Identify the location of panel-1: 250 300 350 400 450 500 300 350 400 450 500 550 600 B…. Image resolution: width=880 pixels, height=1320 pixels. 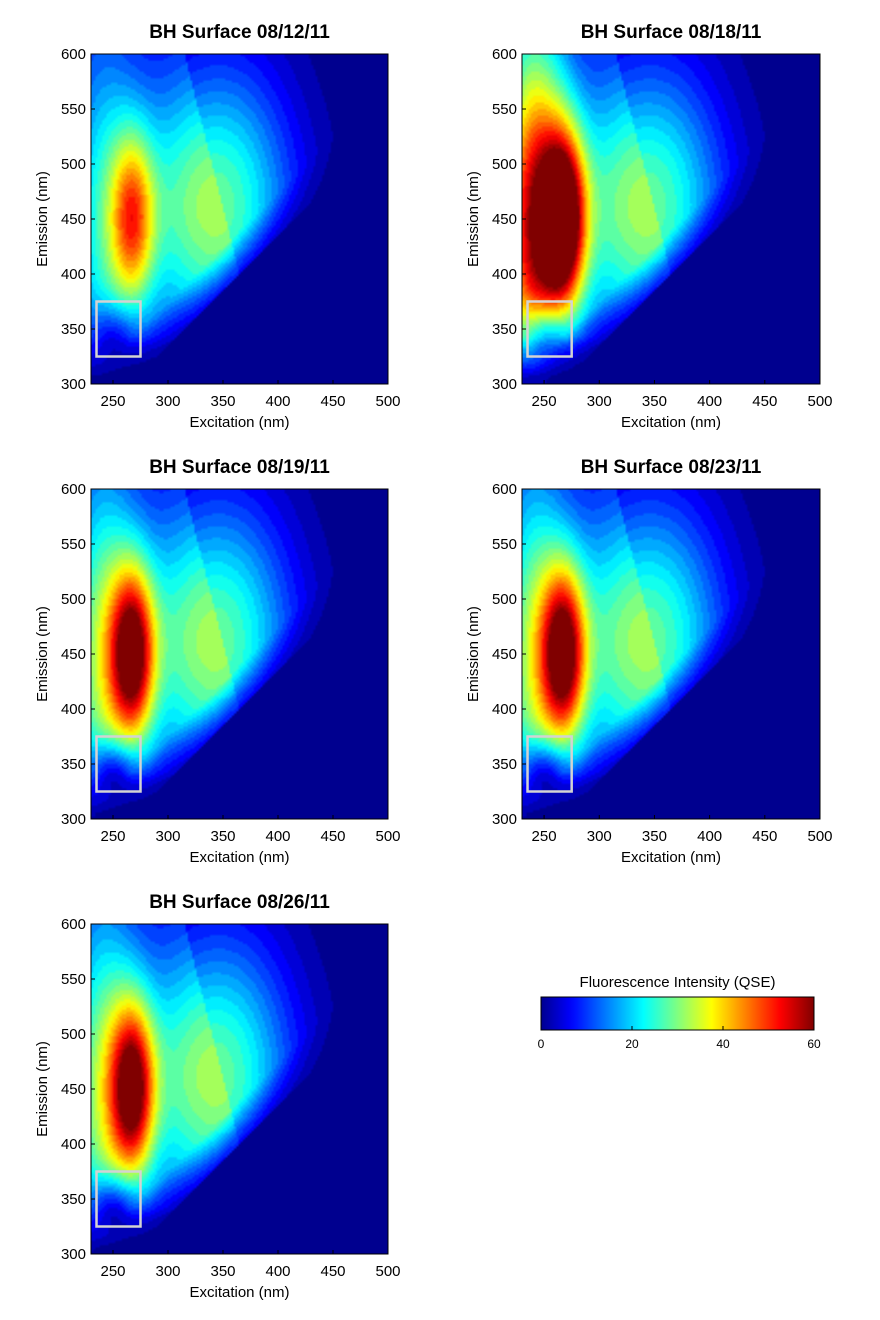
(217, 226).